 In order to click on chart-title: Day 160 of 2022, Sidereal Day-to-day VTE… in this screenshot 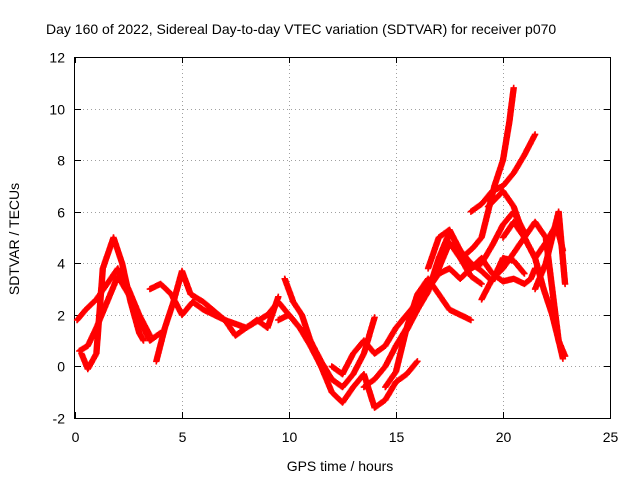, I will do `click(301, 29)`.